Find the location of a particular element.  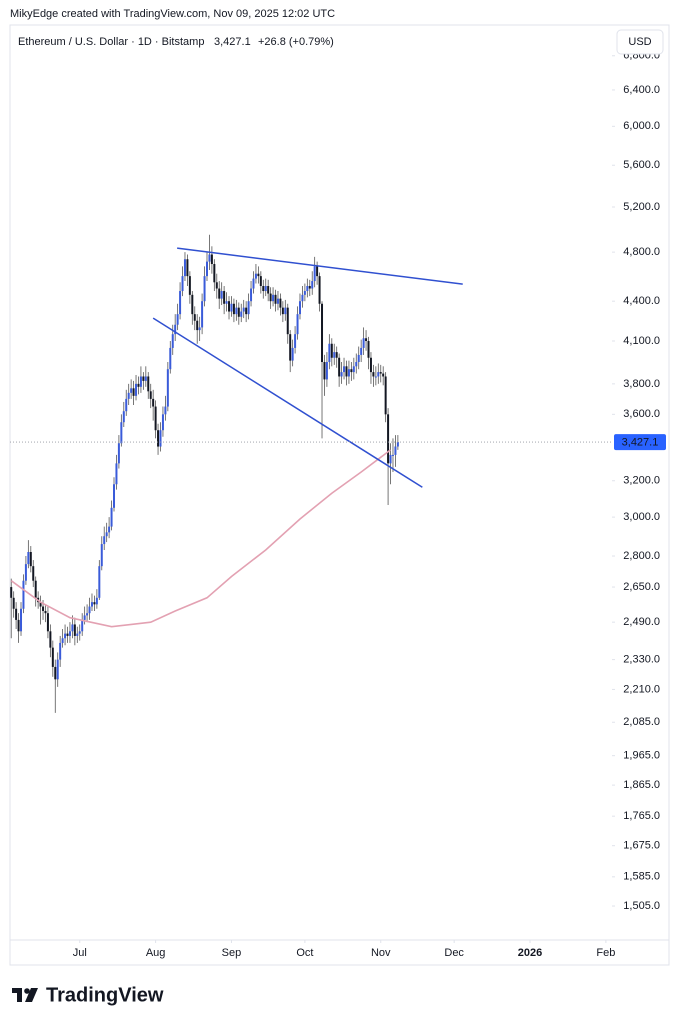

last-price-label: 3,427.1 is located at coordinates (640, 442).